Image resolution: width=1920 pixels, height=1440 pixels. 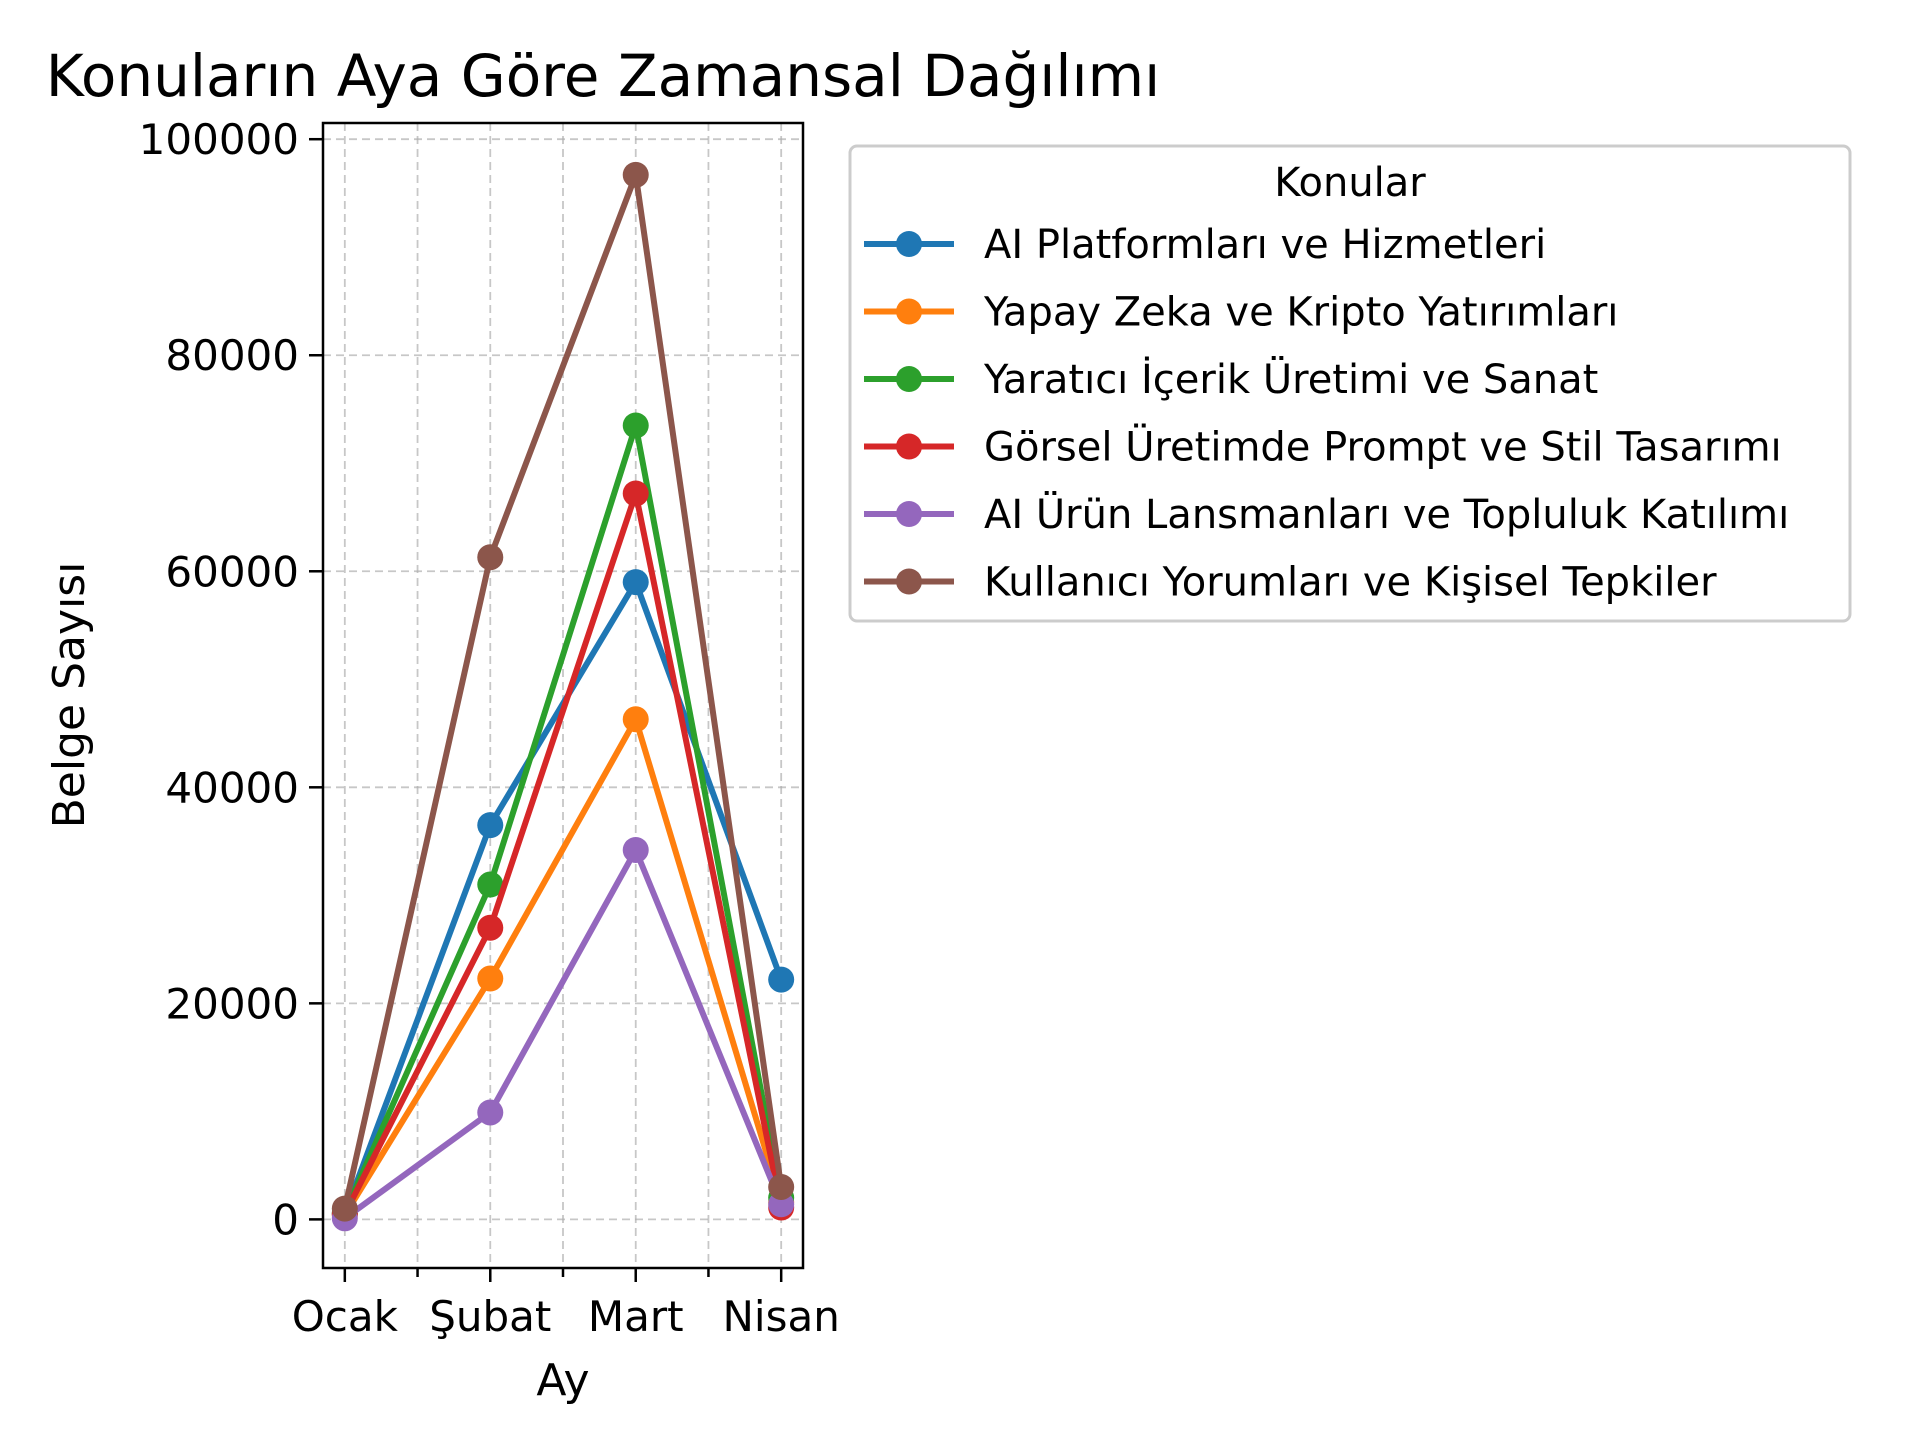 I want to click on legend-label: Yaratıcı İçerik Üretimi ve Sanat, so click(x=1290, y=379).